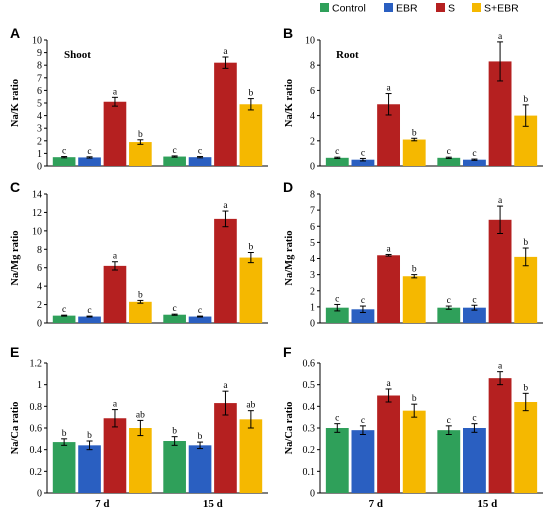 The width and height of the screenshot is (550, 511). What do you see at coordinates (347, 55) in the screenshot?
I see `panel-inner-label: Root` at bounding box center [347, 55].